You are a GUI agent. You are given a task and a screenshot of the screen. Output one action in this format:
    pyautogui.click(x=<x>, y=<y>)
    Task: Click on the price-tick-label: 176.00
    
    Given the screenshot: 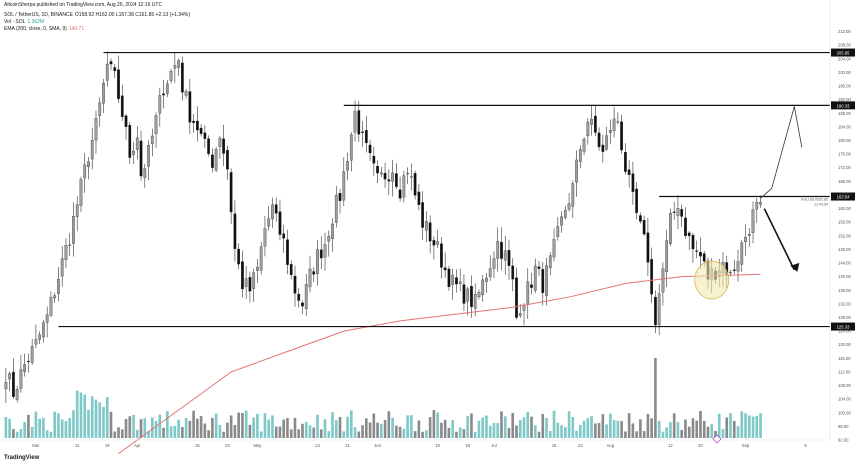 What is the action you would take?
    pyautogui.click(x=844, y=154)
    